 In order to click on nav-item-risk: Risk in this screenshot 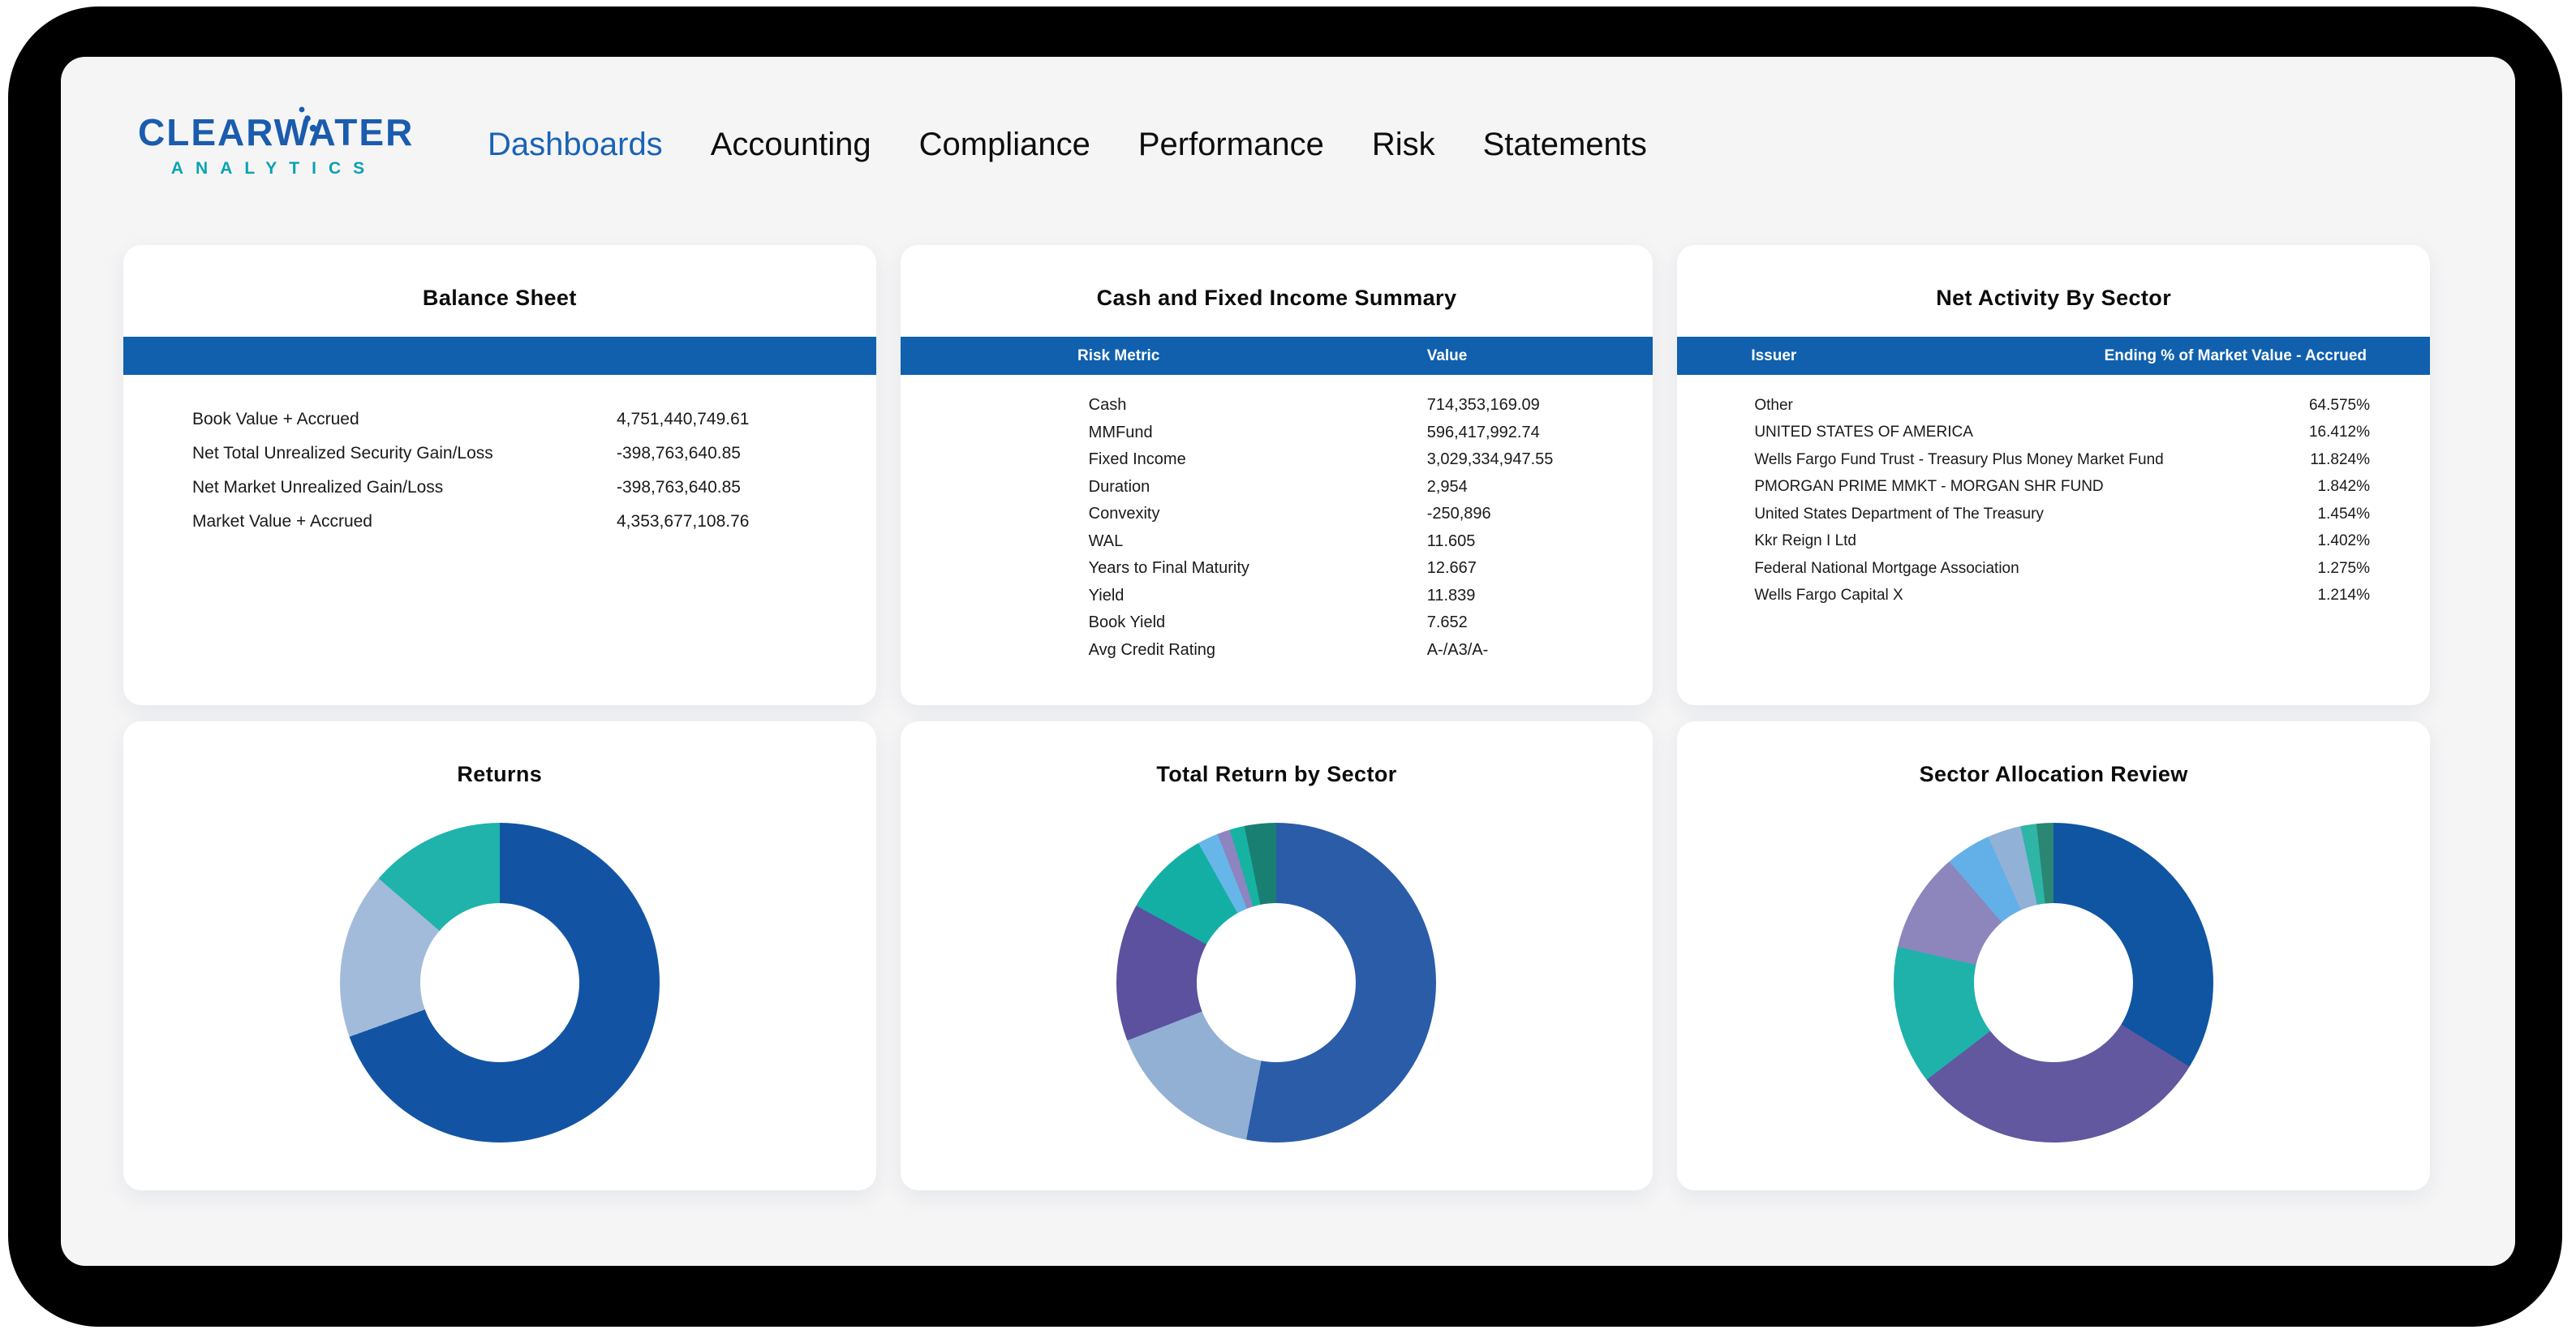, I will do `click(1403, 144)`.